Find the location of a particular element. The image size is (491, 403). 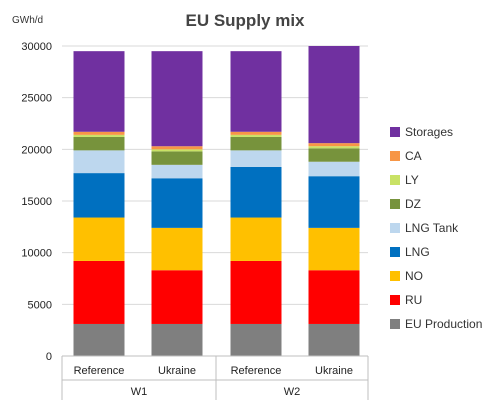

legend-label: LY is located at coordinates (412, 180).